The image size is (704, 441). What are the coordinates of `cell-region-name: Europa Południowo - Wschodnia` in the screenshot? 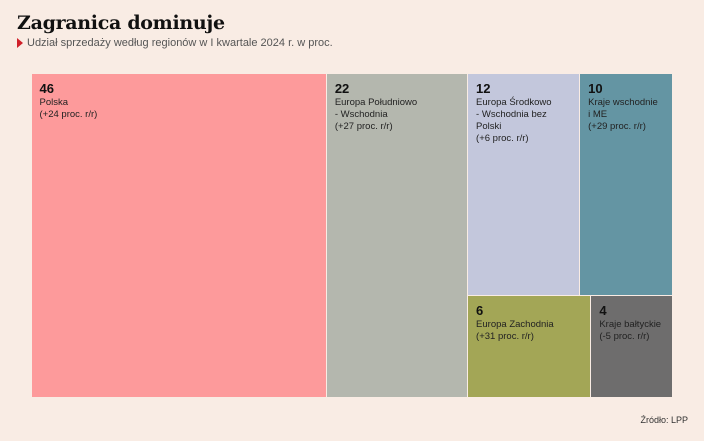 It's located at (376, 108).